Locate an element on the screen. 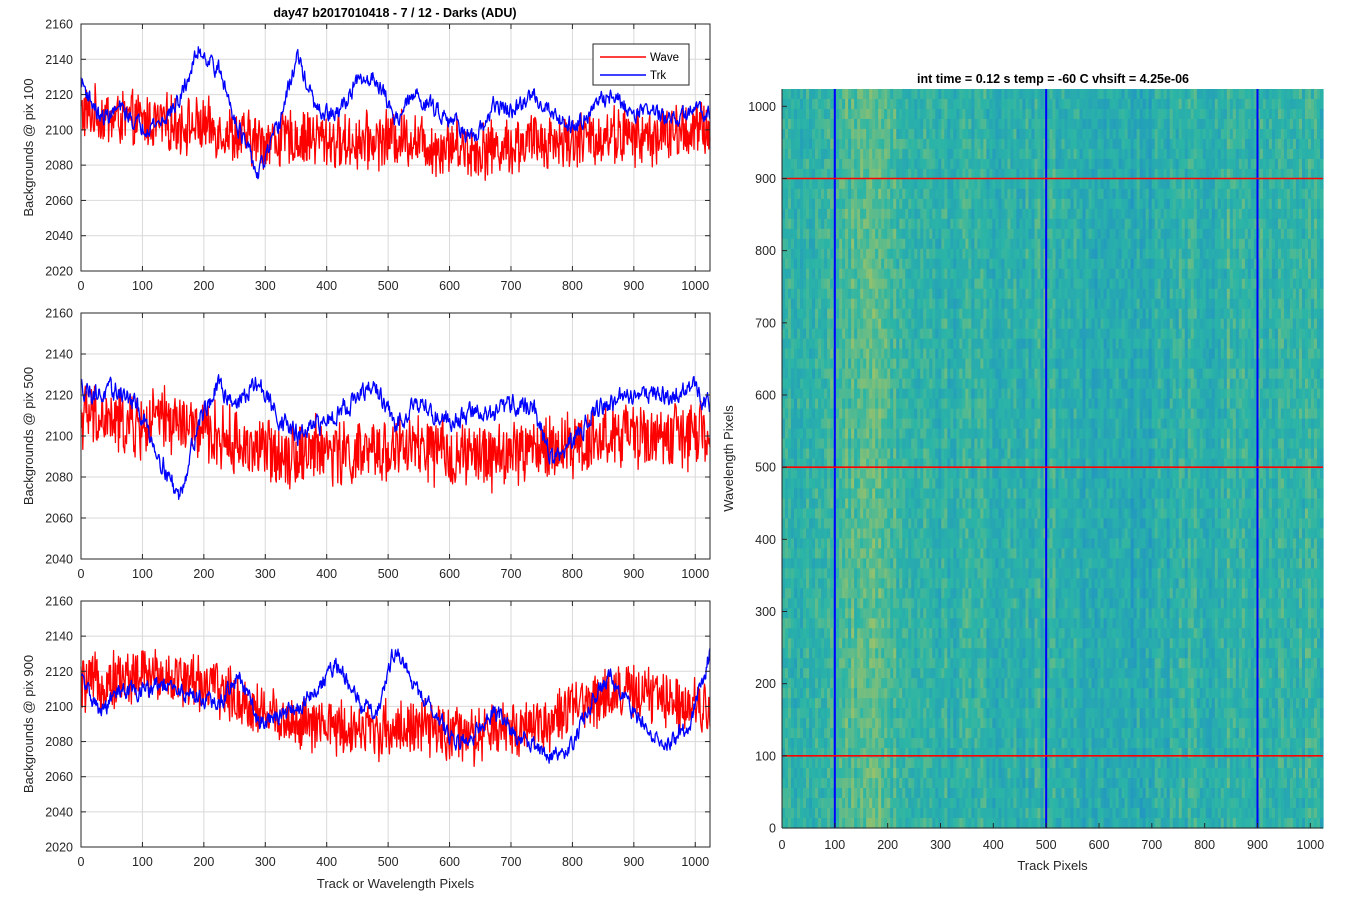  series-lines is located at coordinates (395, 707).